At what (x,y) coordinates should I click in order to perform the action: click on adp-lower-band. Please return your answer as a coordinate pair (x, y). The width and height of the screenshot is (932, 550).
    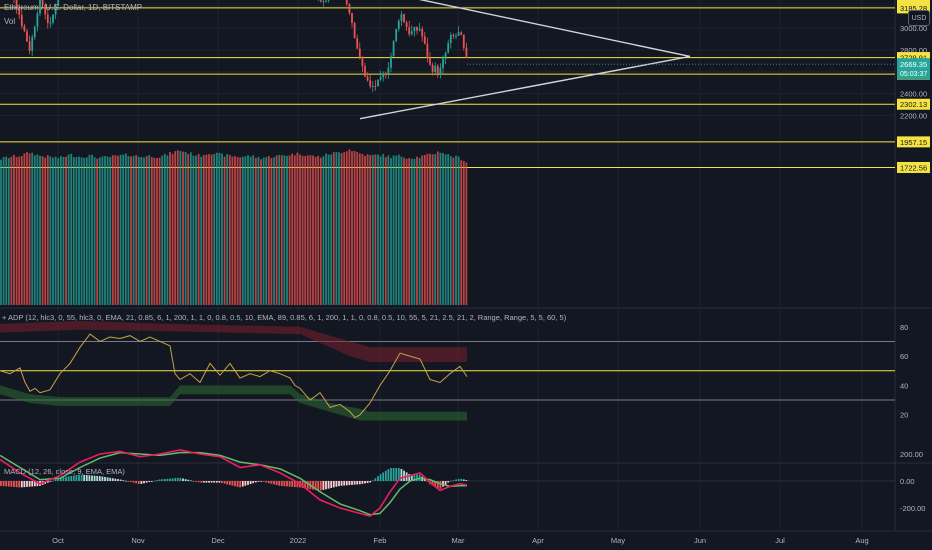
    Looking at the image, I should click on (233, 403).